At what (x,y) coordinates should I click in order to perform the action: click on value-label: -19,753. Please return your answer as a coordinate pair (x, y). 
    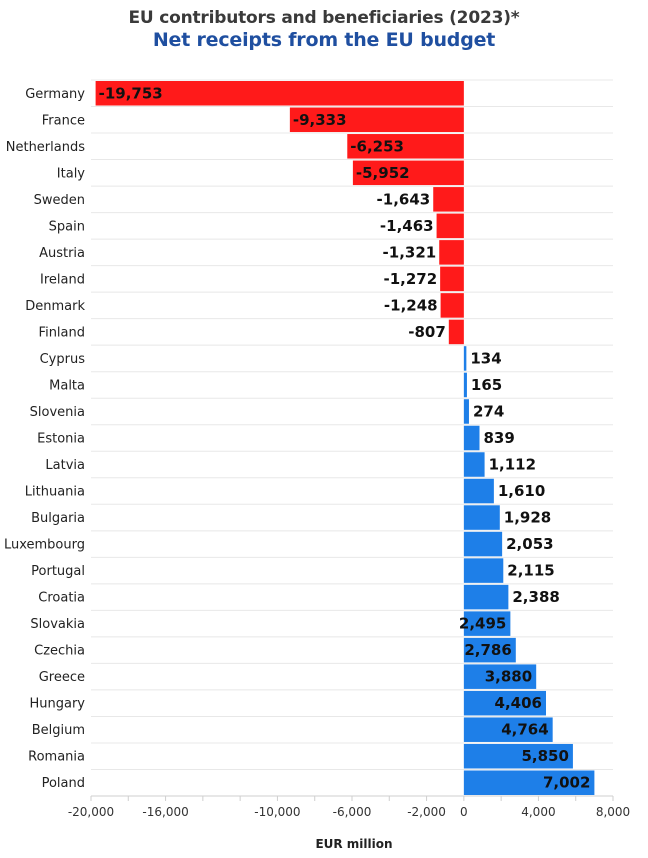
    Looking at the image, I should click on (131, 93).